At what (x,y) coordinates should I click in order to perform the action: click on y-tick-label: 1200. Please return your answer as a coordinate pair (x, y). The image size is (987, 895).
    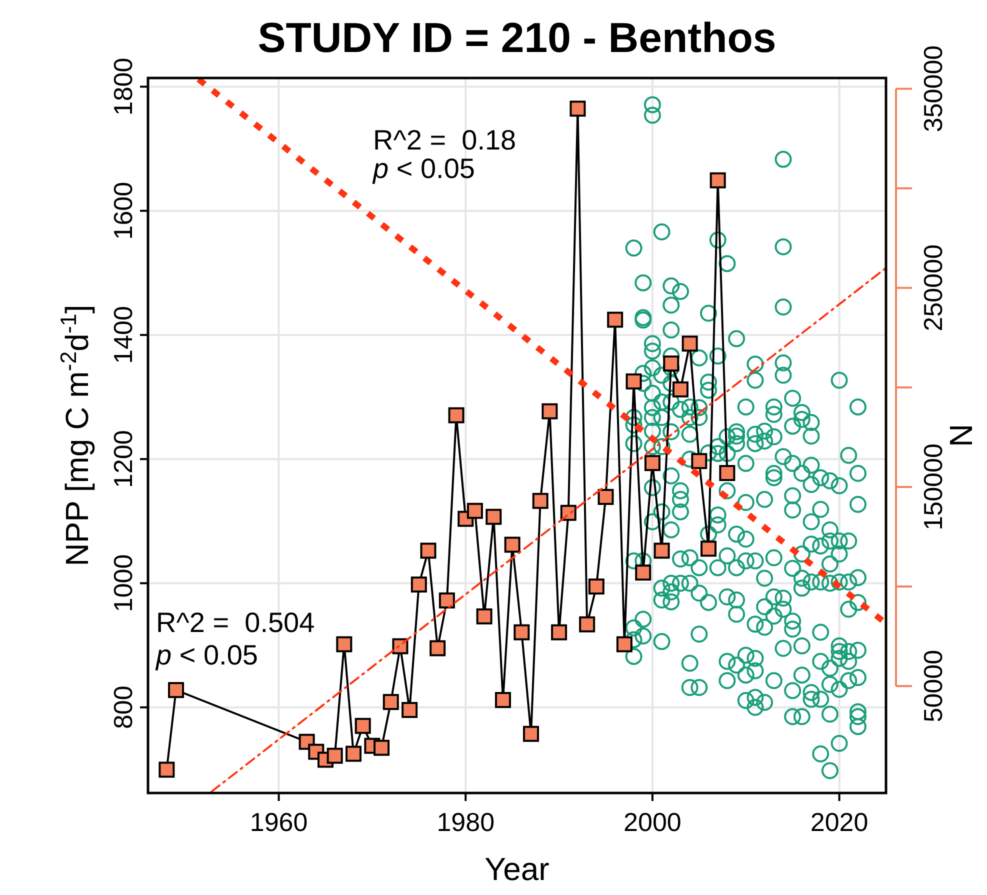
    Looking at the image, I should click on (123, 459).